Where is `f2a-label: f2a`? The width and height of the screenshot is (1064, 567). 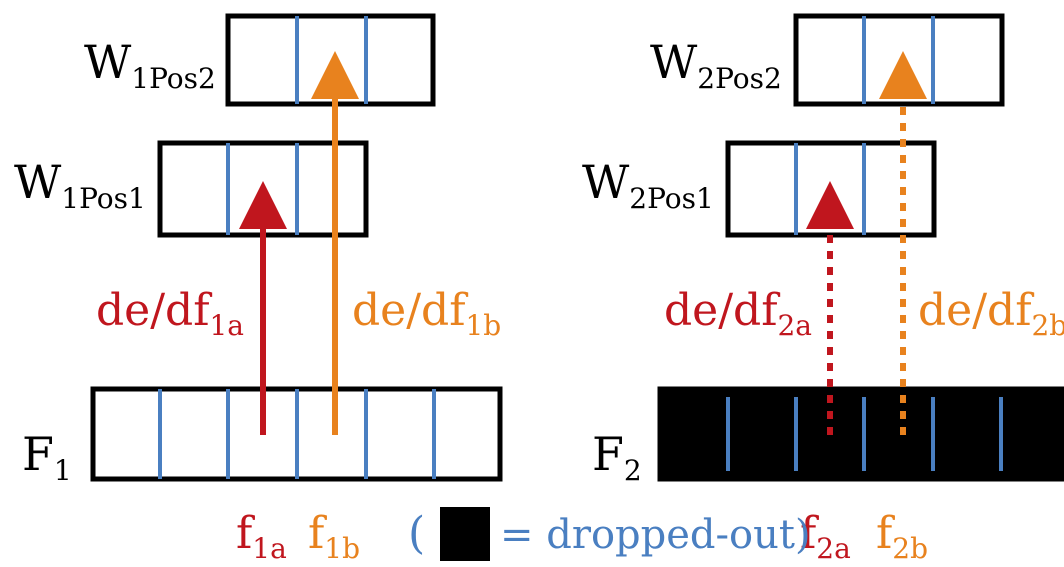 f2a-label: f2a is located at coordinates (825, 536).